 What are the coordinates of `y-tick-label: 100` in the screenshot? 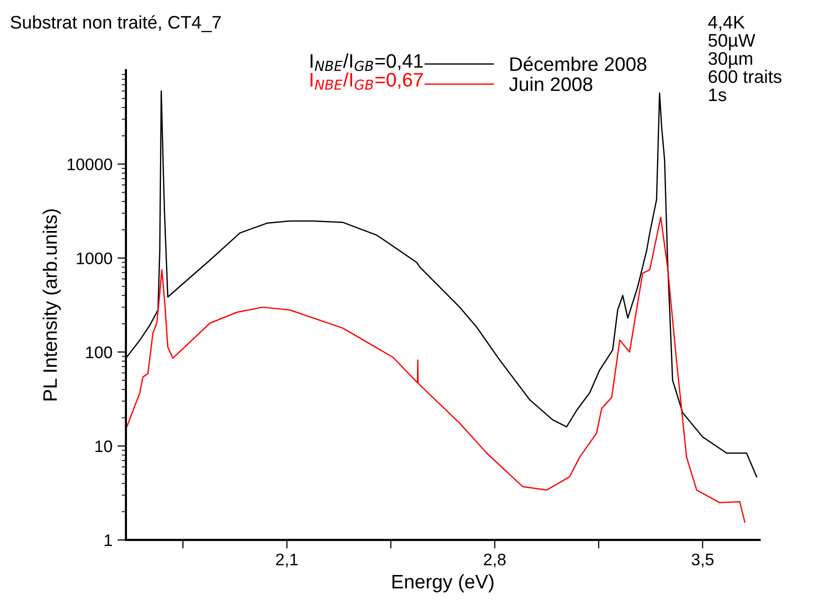 It's located at (99, 352).